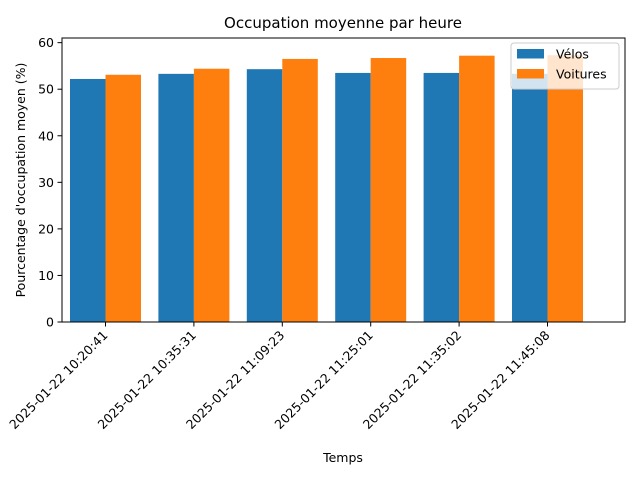 The width and height of the screenshot is (640, 485). I want to click on legend-swatch-velos, so click(530, 54).